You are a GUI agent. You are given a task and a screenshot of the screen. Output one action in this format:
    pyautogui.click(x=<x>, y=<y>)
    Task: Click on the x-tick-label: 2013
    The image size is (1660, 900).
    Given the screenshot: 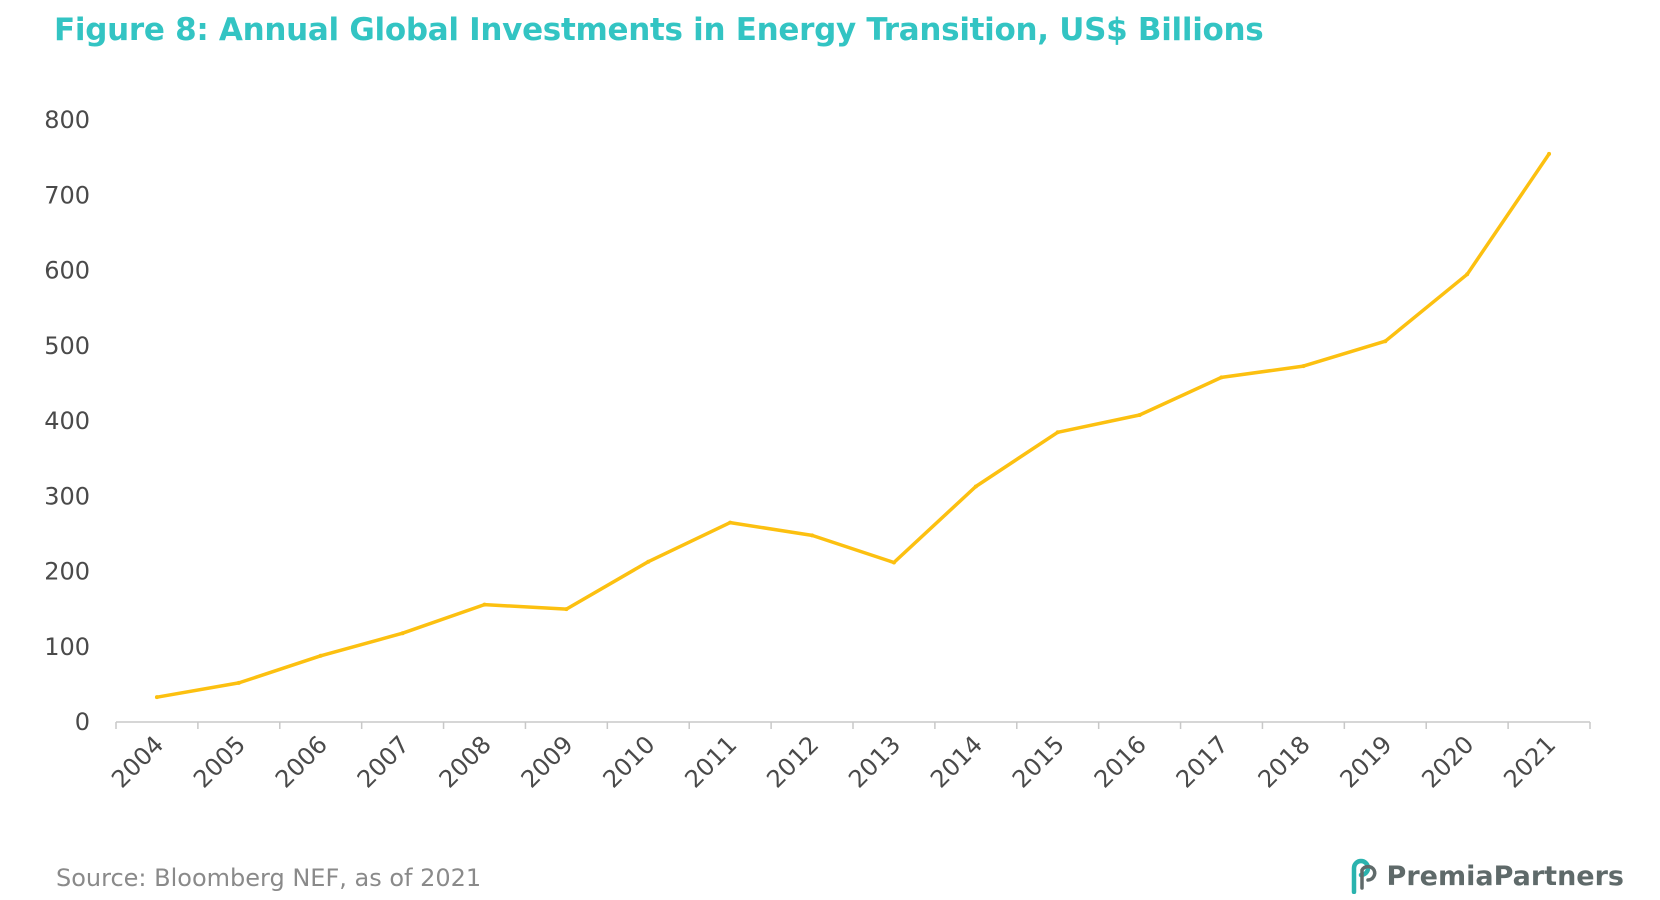 What is the action you would take?
    pyautogui.click(x=874, y=761)
    